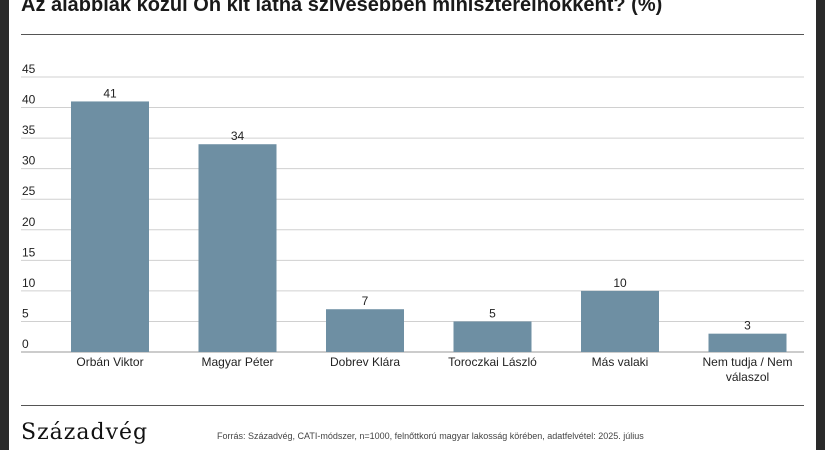  Describe the element at coordinates (237, 362) in the screenshot. I see `x-tick-label: Magyar Péter` at that location.